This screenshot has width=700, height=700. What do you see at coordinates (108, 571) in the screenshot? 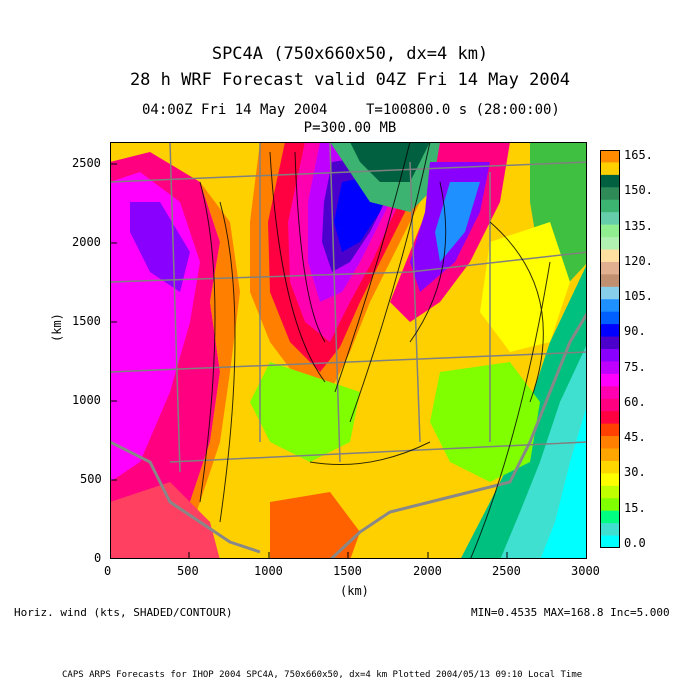
I see `x-tick-label: 0` at bounding box center [108, 571].